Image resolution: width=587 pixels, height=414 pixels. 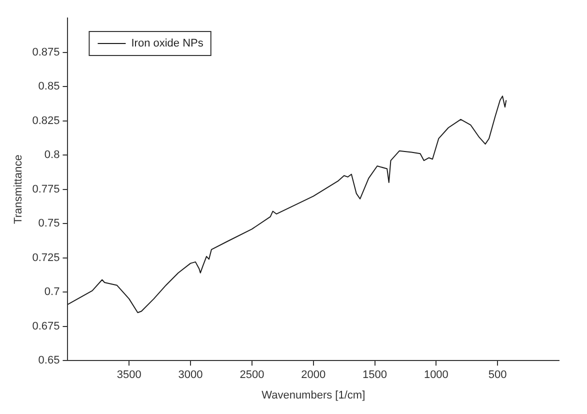 What do you see at coordinates (49, 360) in the screenshot?
I see `y-tick-label: 0.65` at bounding box center [49, 360].